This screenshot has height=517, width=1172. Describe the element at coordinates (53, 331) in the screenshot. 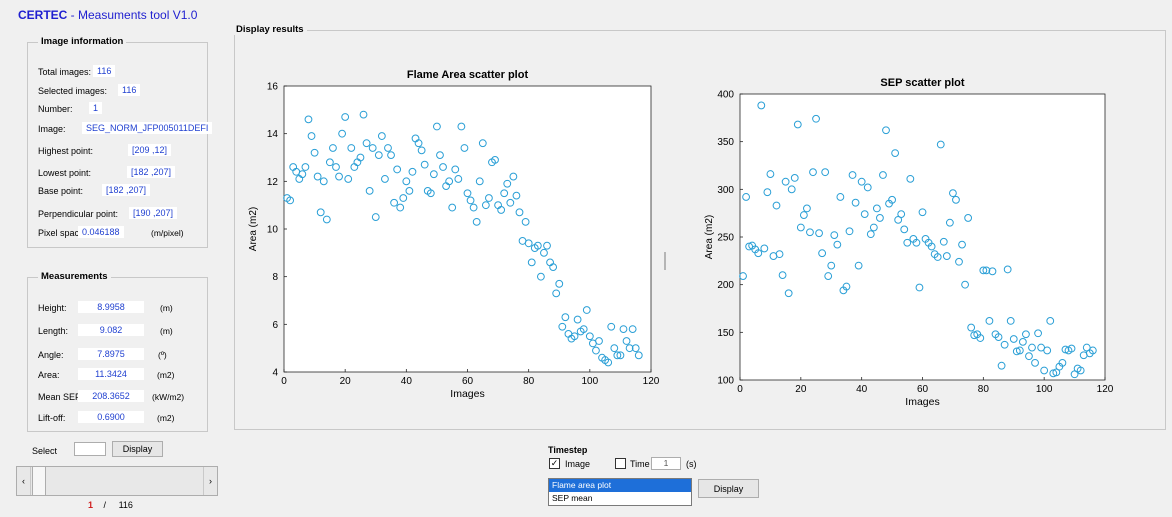

I see `measurement-label: Length:` at that location.